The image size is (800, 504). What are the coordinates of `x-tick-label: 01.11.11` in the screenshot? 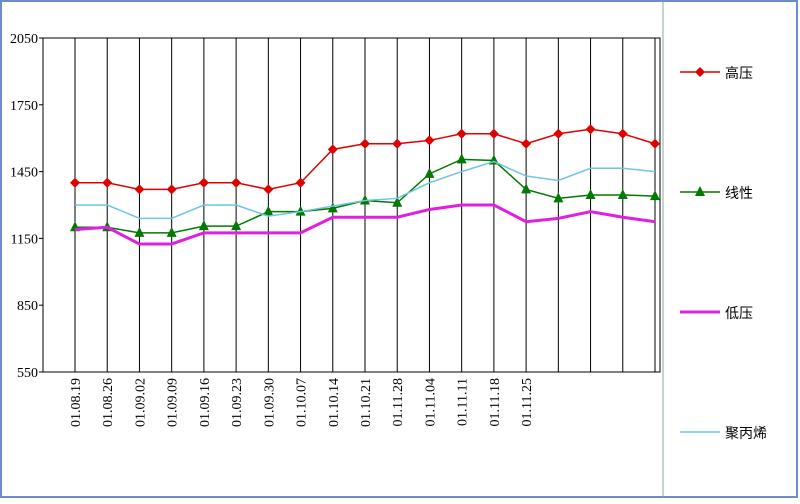 It's located at (463, 402).